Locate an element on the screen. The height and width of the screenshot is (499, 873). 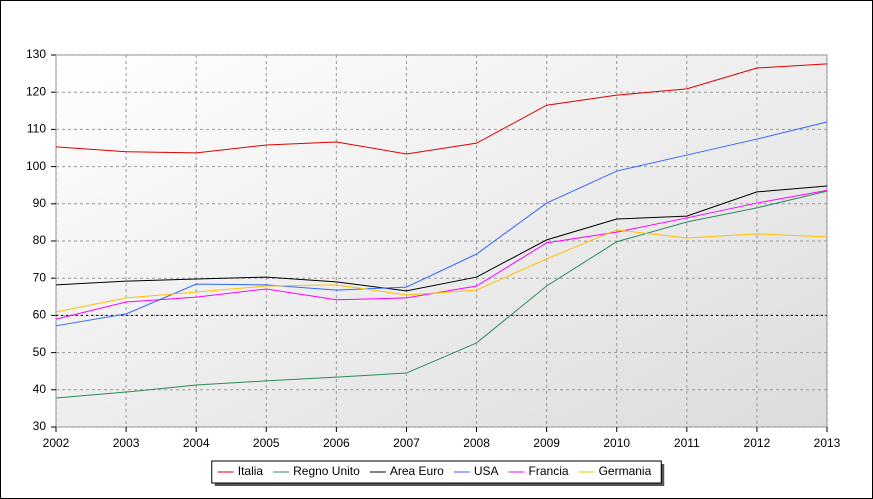
x-tick-label: 2010 is located at coordinates (616, 443).